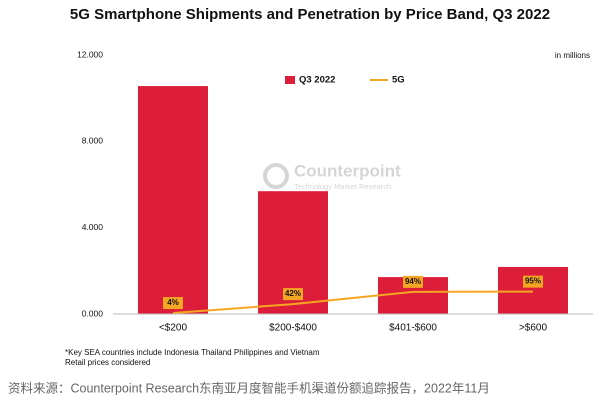 The width and height of the screenshot is (611, 407). What do you see at coordinates (90, 54) in the screenshot?
I see `y-tick-label: 12.000` at bounding box center [90, 54].